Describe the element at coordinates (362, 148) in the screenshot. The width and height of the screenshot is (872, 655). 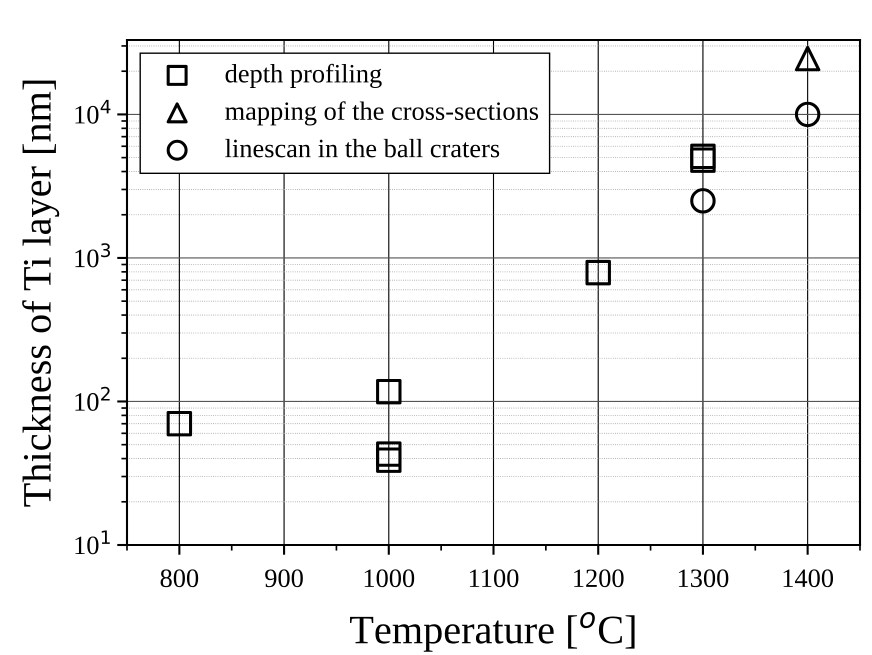
I see `legend-label: linescan in the ball craters` at that location.